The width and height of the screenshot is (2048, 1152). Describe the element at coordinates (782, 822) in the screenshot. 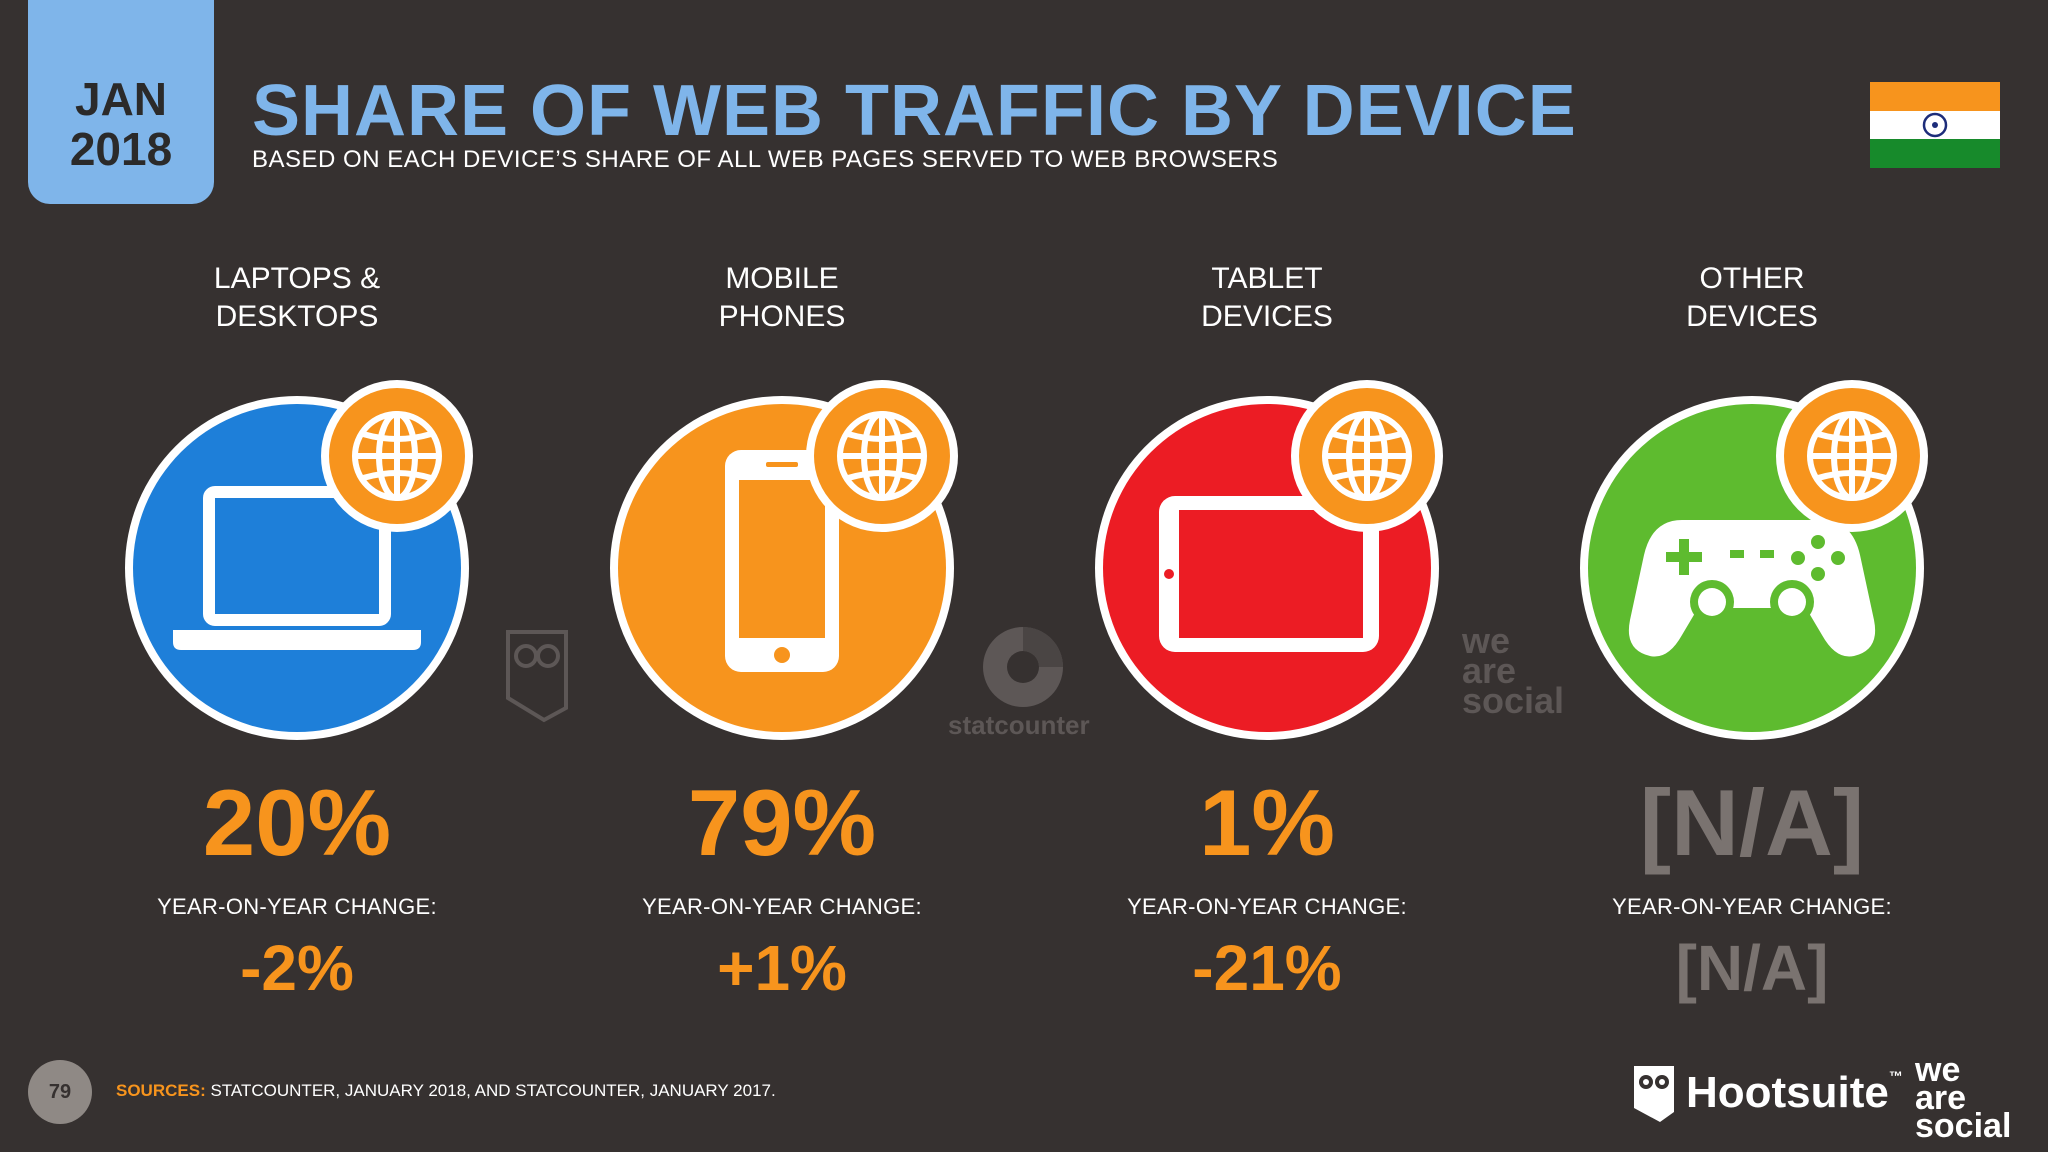

I see `share-value: 79%` at that location.